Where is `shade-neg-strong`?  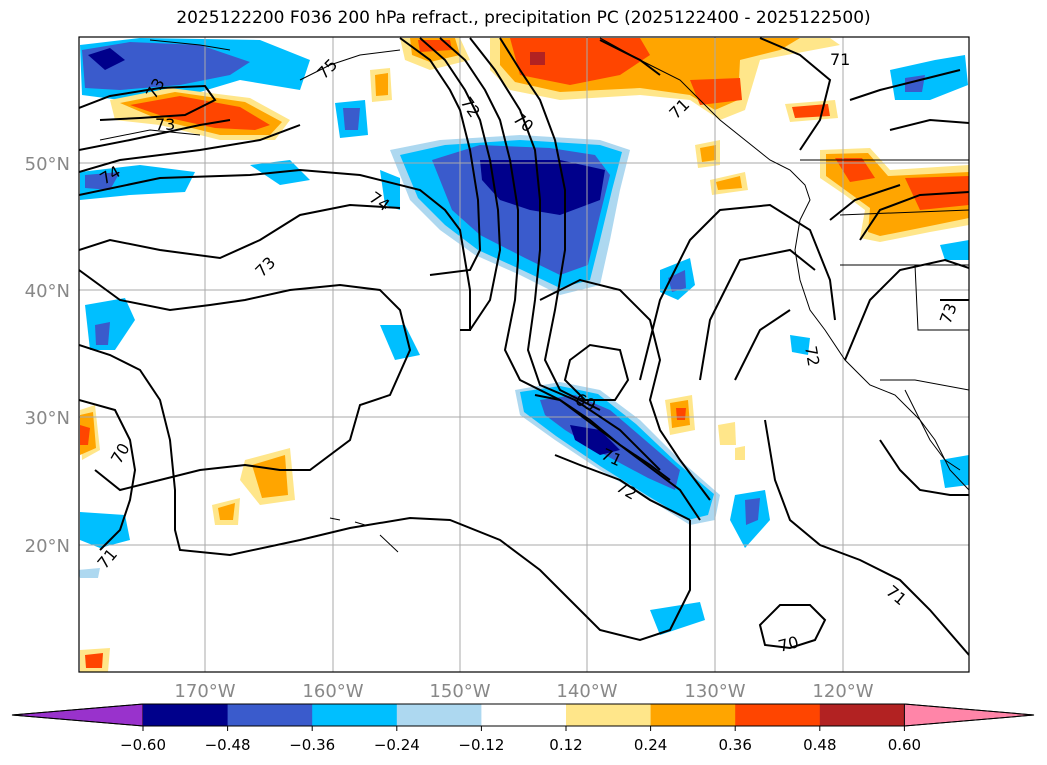 shade-neg-strong is located at coordinates (106, 59).